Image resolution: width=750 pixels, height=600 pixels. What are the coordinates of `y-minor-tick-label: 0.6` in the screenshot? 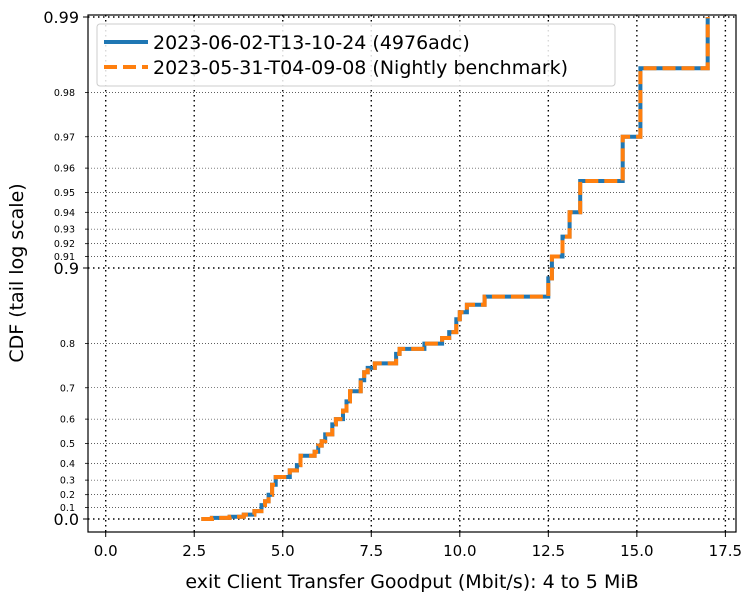 It's located at (67, 420).